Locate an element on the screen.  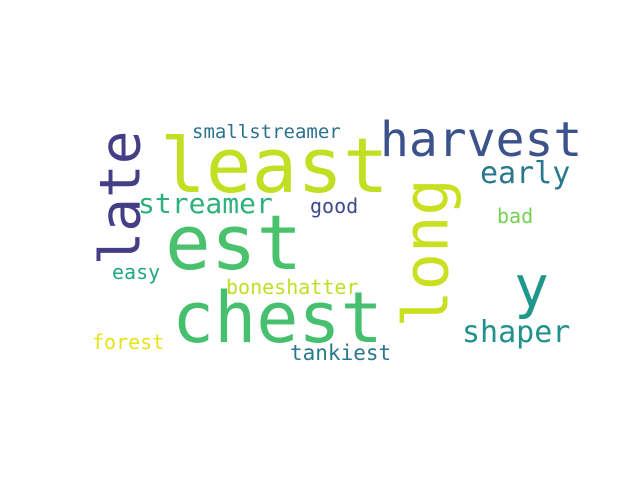
word-bad: bad is located at coordinates (515, 216).